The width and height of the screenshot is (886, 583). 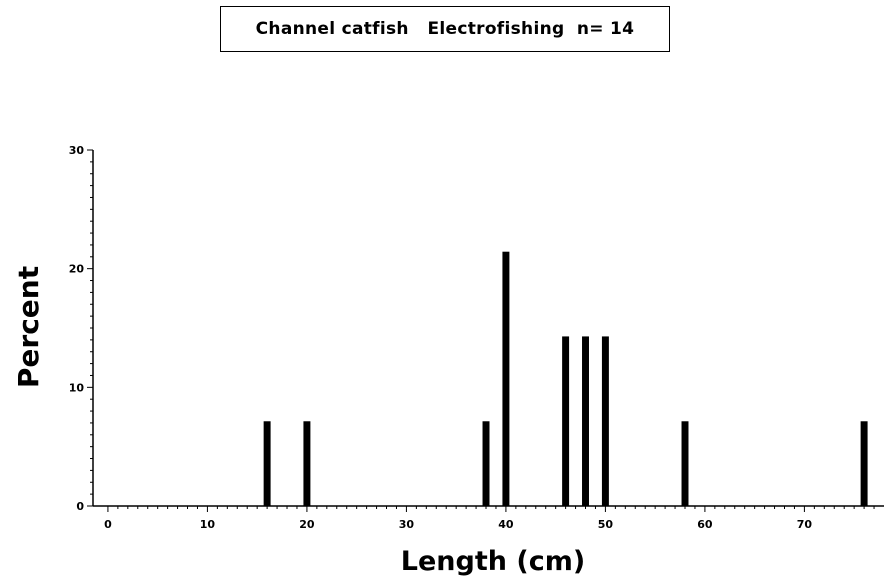 I want to click on x-tick-label: 30, so click(x=407, y=524).